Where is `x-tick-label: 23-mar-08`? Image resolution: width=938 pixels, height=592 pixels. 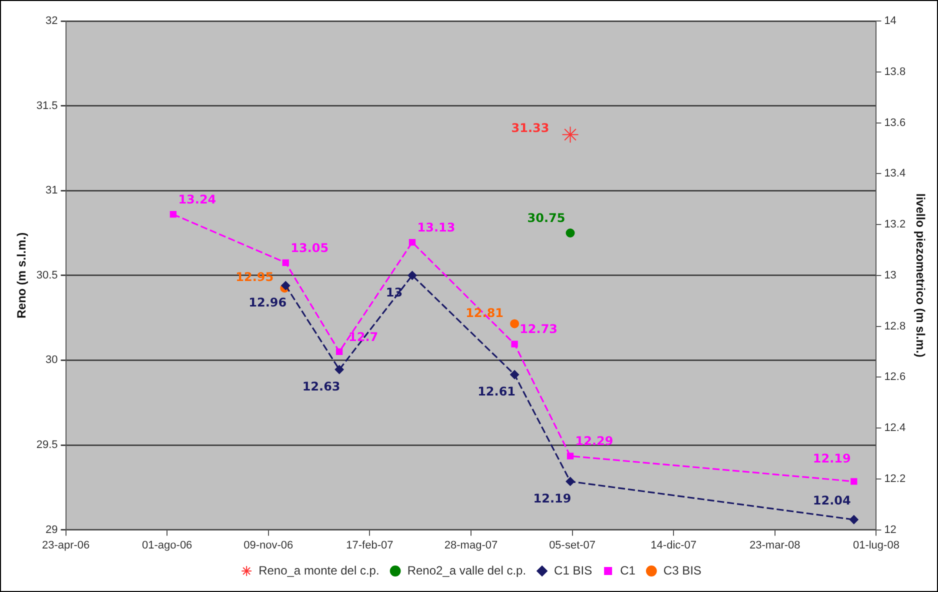
x-tick-label: 23-mar-08 is located at coordinates (775, 545).